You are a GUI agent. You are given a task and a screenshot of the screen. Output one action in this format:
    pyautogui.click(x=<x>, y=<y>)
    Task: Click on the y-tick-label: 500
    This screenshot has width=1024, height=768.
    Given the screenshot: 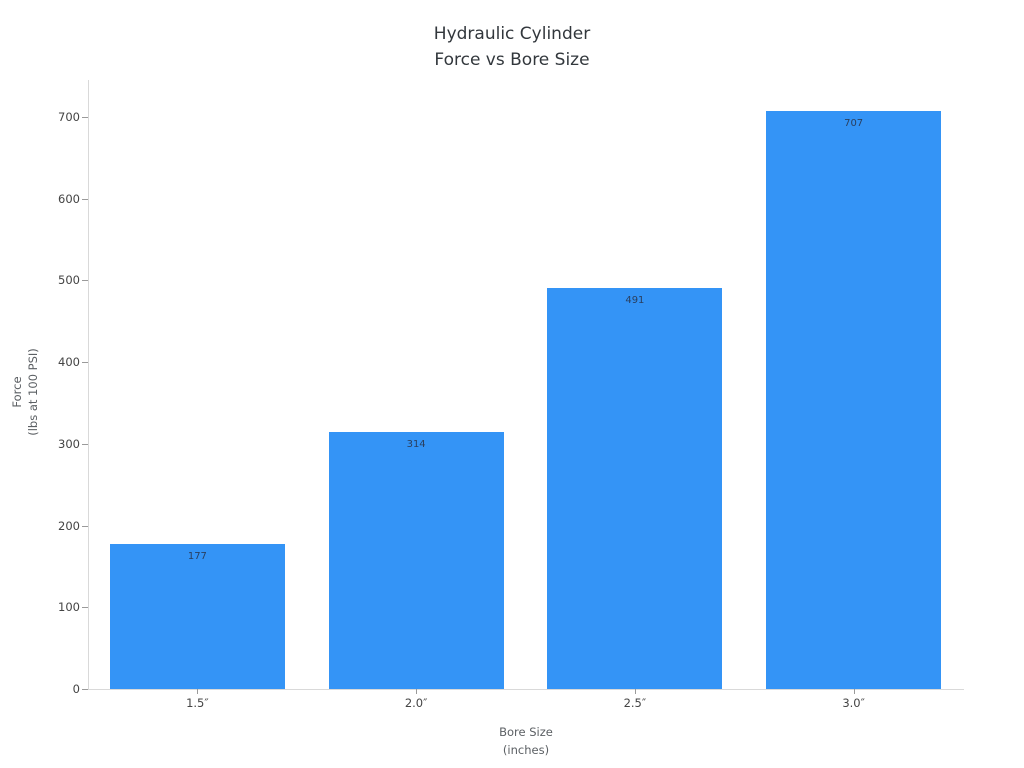 What is the action you would take?
    pyautogui.click(x=69, y=280)
    